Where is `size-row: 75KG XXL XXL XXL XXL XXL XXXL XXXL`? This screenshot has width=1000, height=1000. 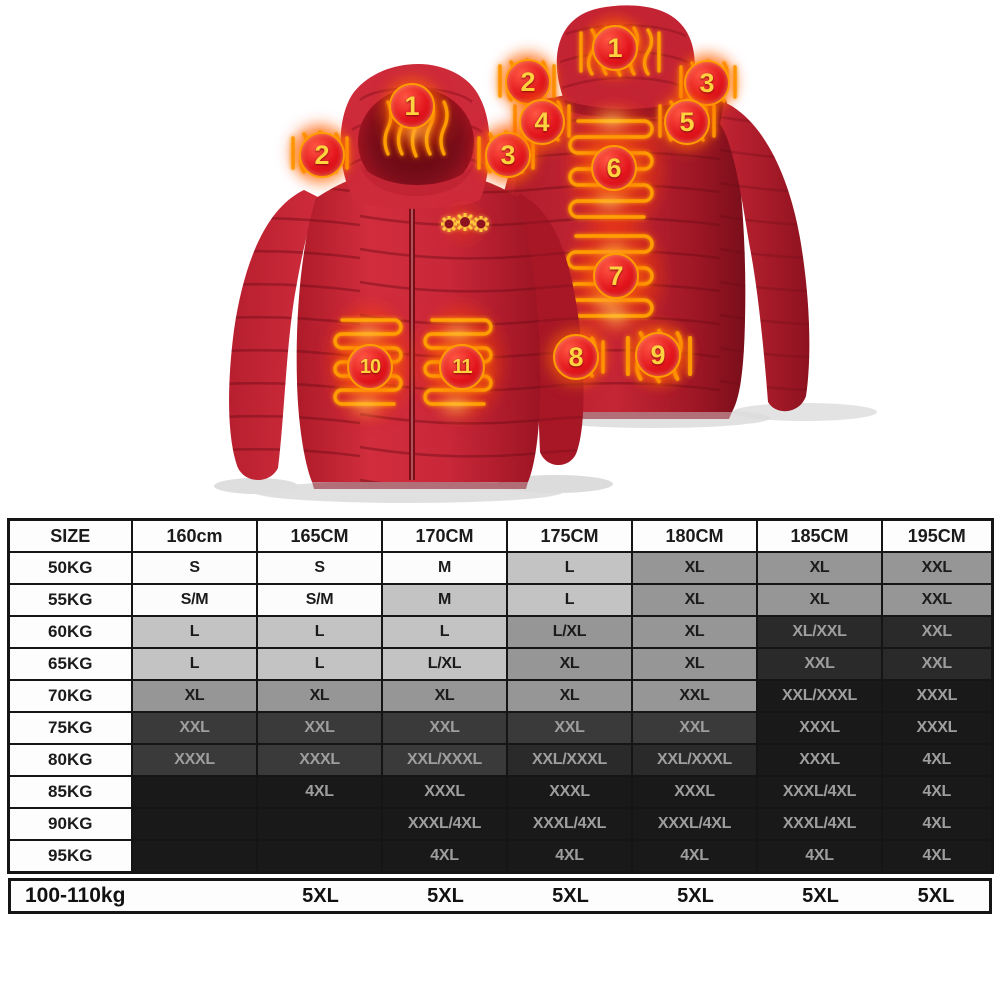 size-row: 75KG XXL XXL XXL XXL XXL XXXL XXXL is located at coordinates (500, 728).